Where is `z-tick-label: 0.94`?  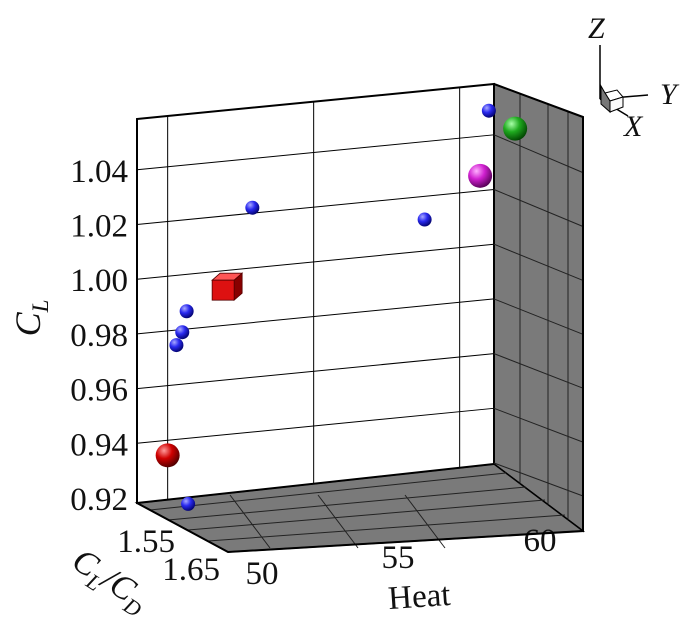 z-tick-label: 0.94 is located at coordinates (99, 445).